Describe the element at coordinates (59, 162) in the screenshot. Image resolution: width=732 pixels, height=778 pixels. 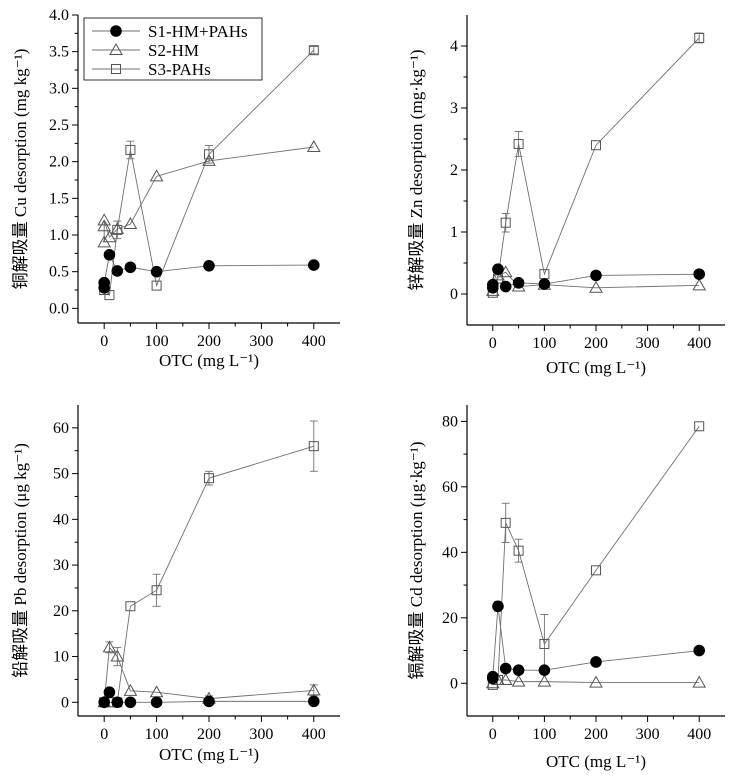
I see `y-tick-label: 2.0` at that location.